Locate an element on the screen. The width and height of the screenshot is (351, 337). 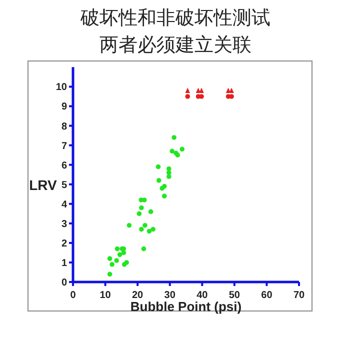
y-tick-label: 3 is located at coordinates (64, 224).